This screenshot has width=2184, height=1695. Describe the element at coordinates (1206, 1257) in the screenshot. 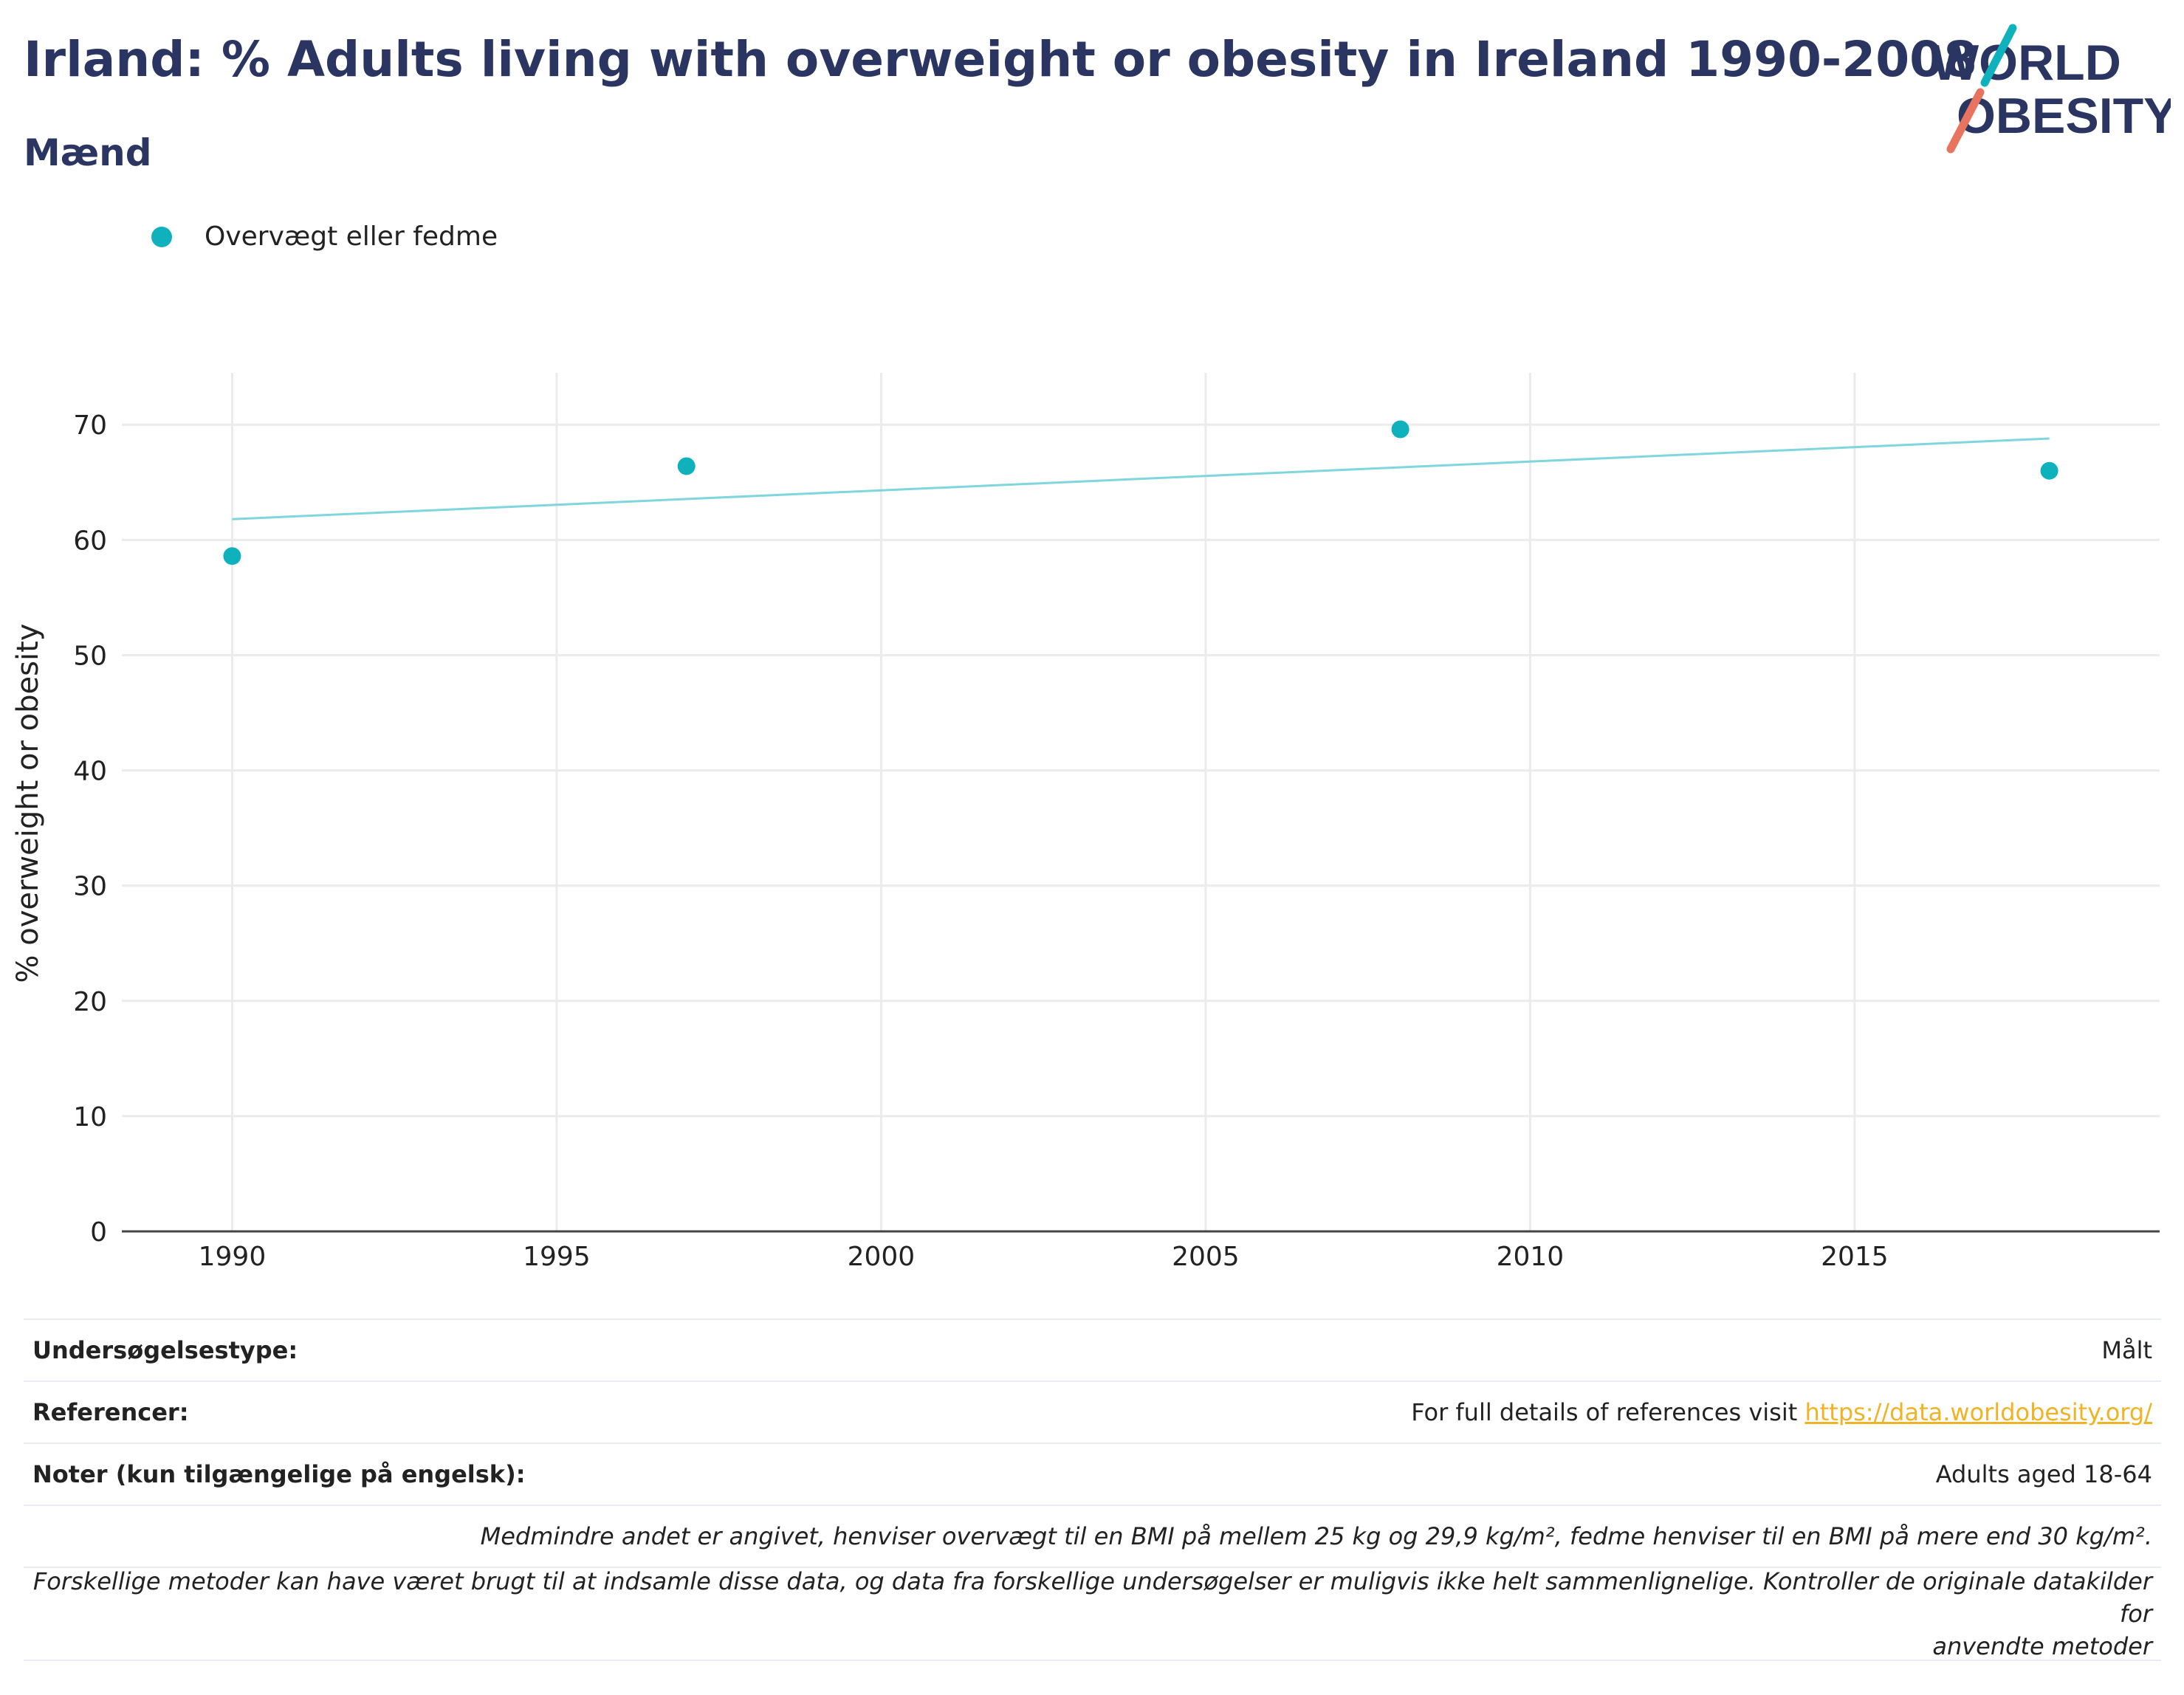

I see `x-tick-label-2005: 2005` at that location.